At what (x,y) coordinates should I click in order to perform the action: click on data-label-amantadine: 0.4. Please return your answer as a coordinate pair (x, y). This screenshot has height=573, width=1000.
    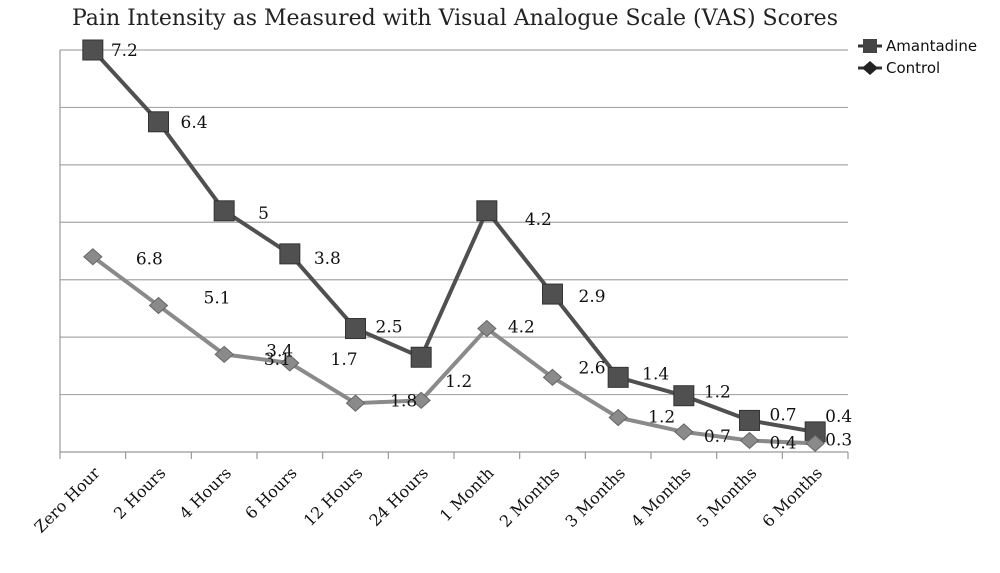
    Looking at the image, I should click on (838, 417).